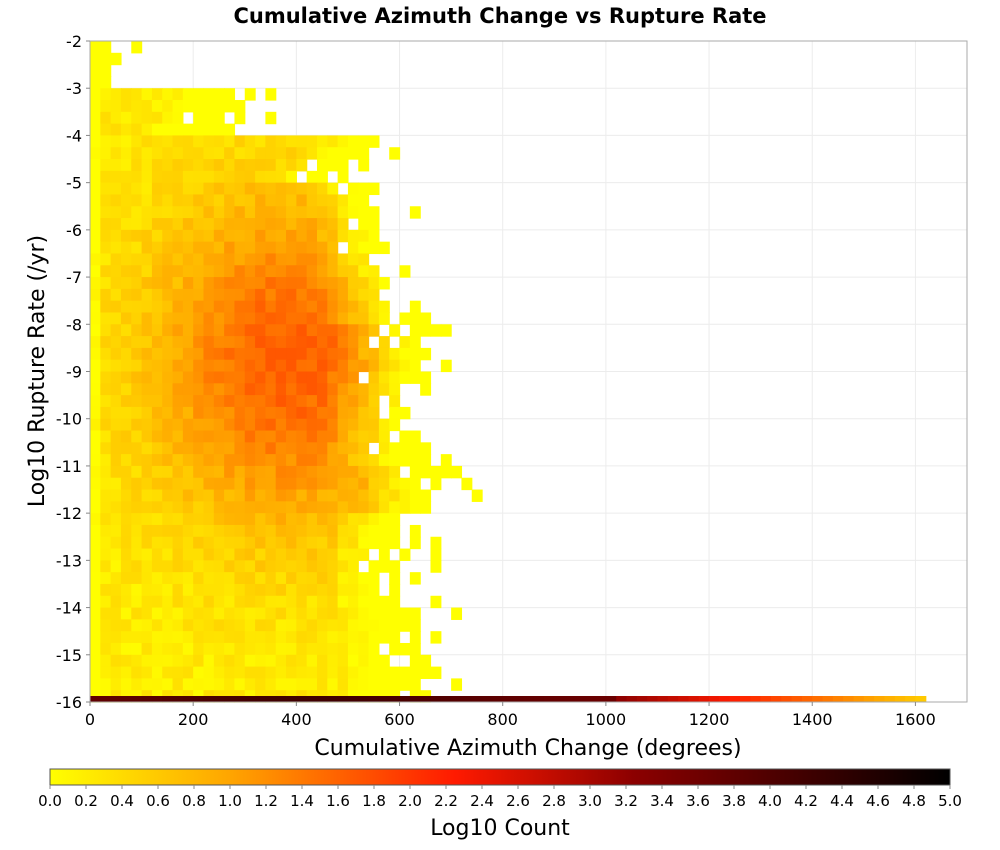  Describe the element at coordinates (554, 801) in the screenshot. I see `colorbar-tick-label: 2.8` at that location.